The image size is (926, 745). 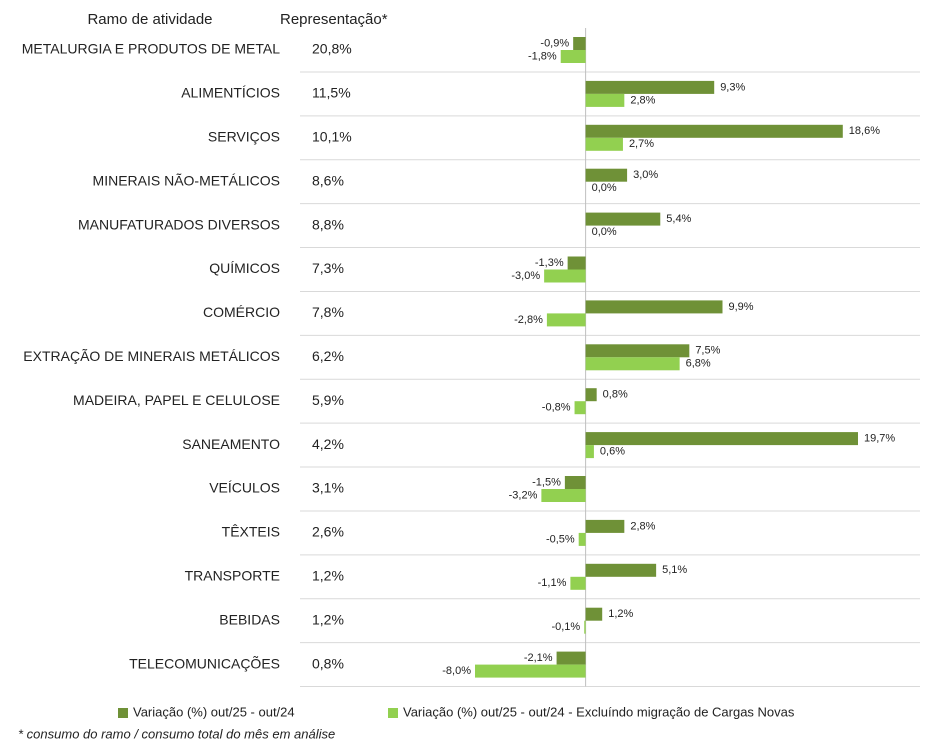 What do you see at coordinates (641, 144) in the screenshot?
I see `value-label: 2,7%` at bounding box center [641, 144].